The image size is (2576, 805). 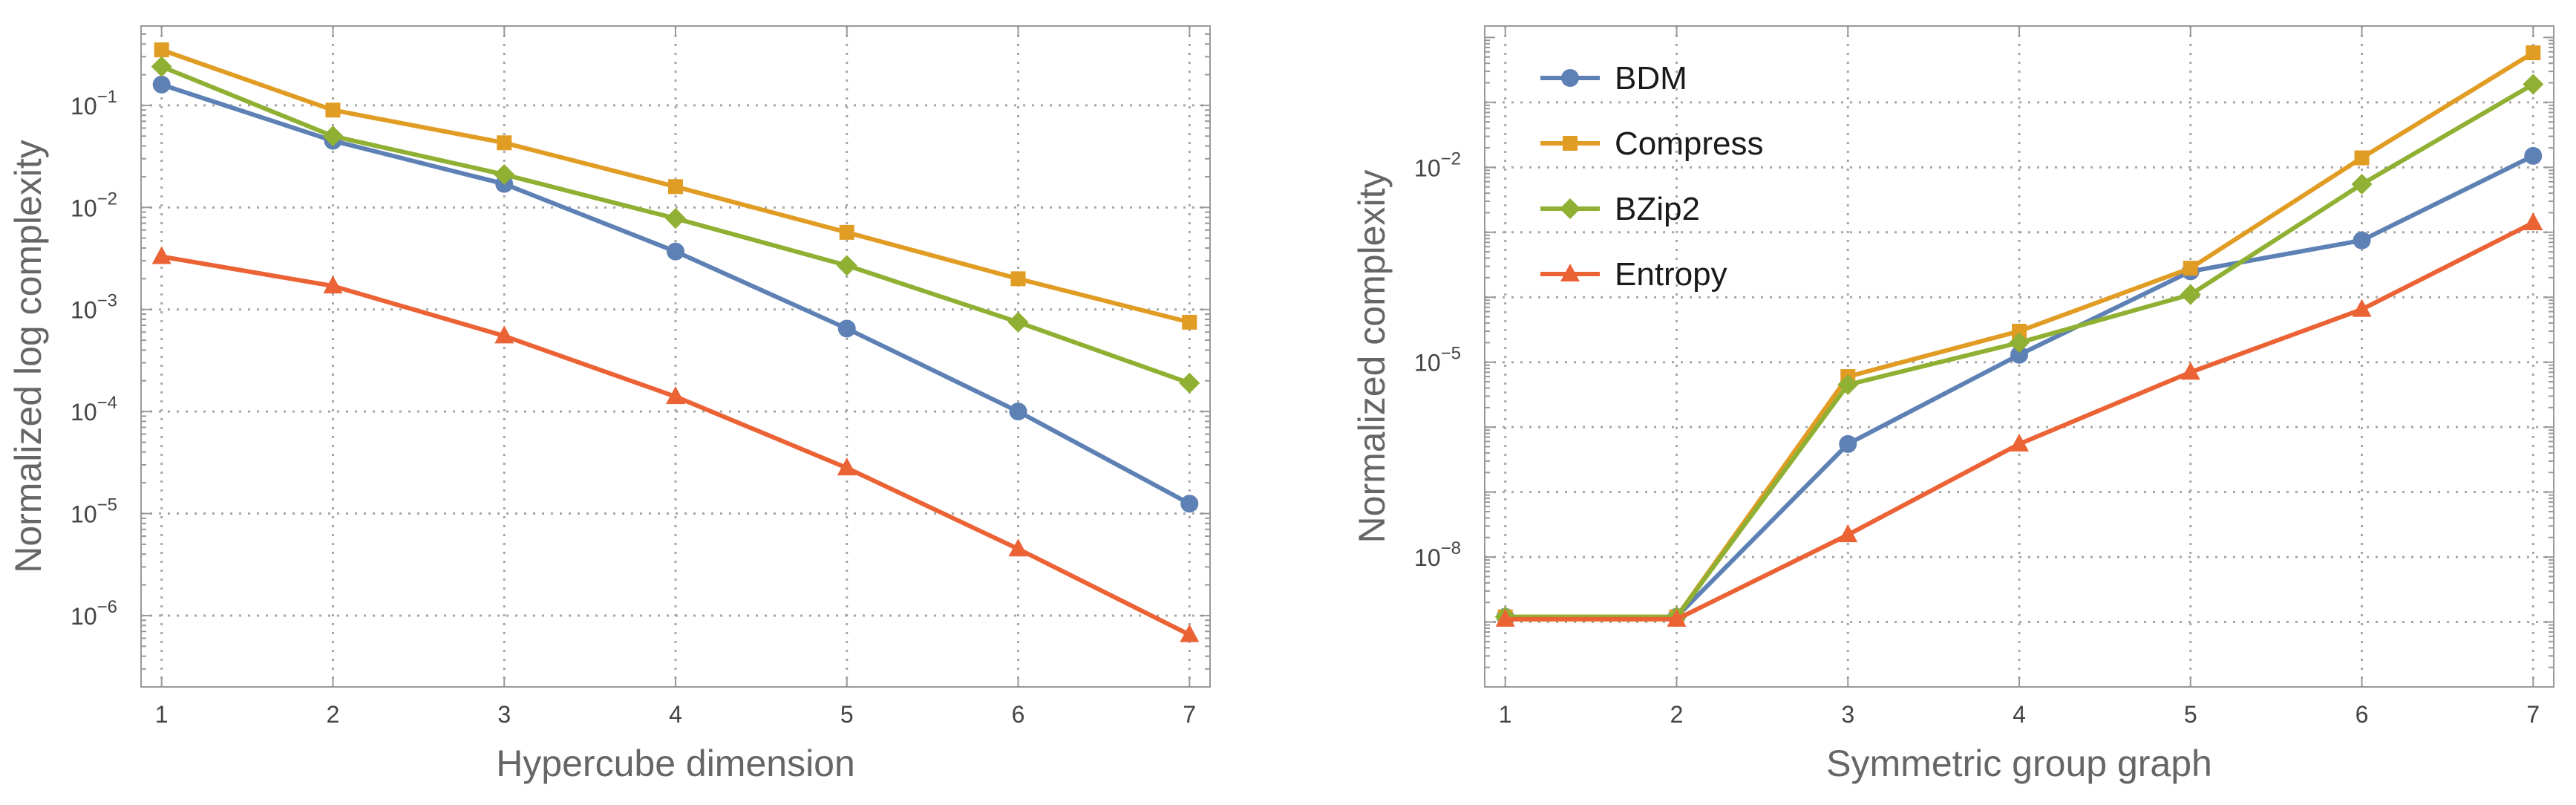 I want to click on x-axis-title: Hypercube dimension, so click(x=675, y=763).